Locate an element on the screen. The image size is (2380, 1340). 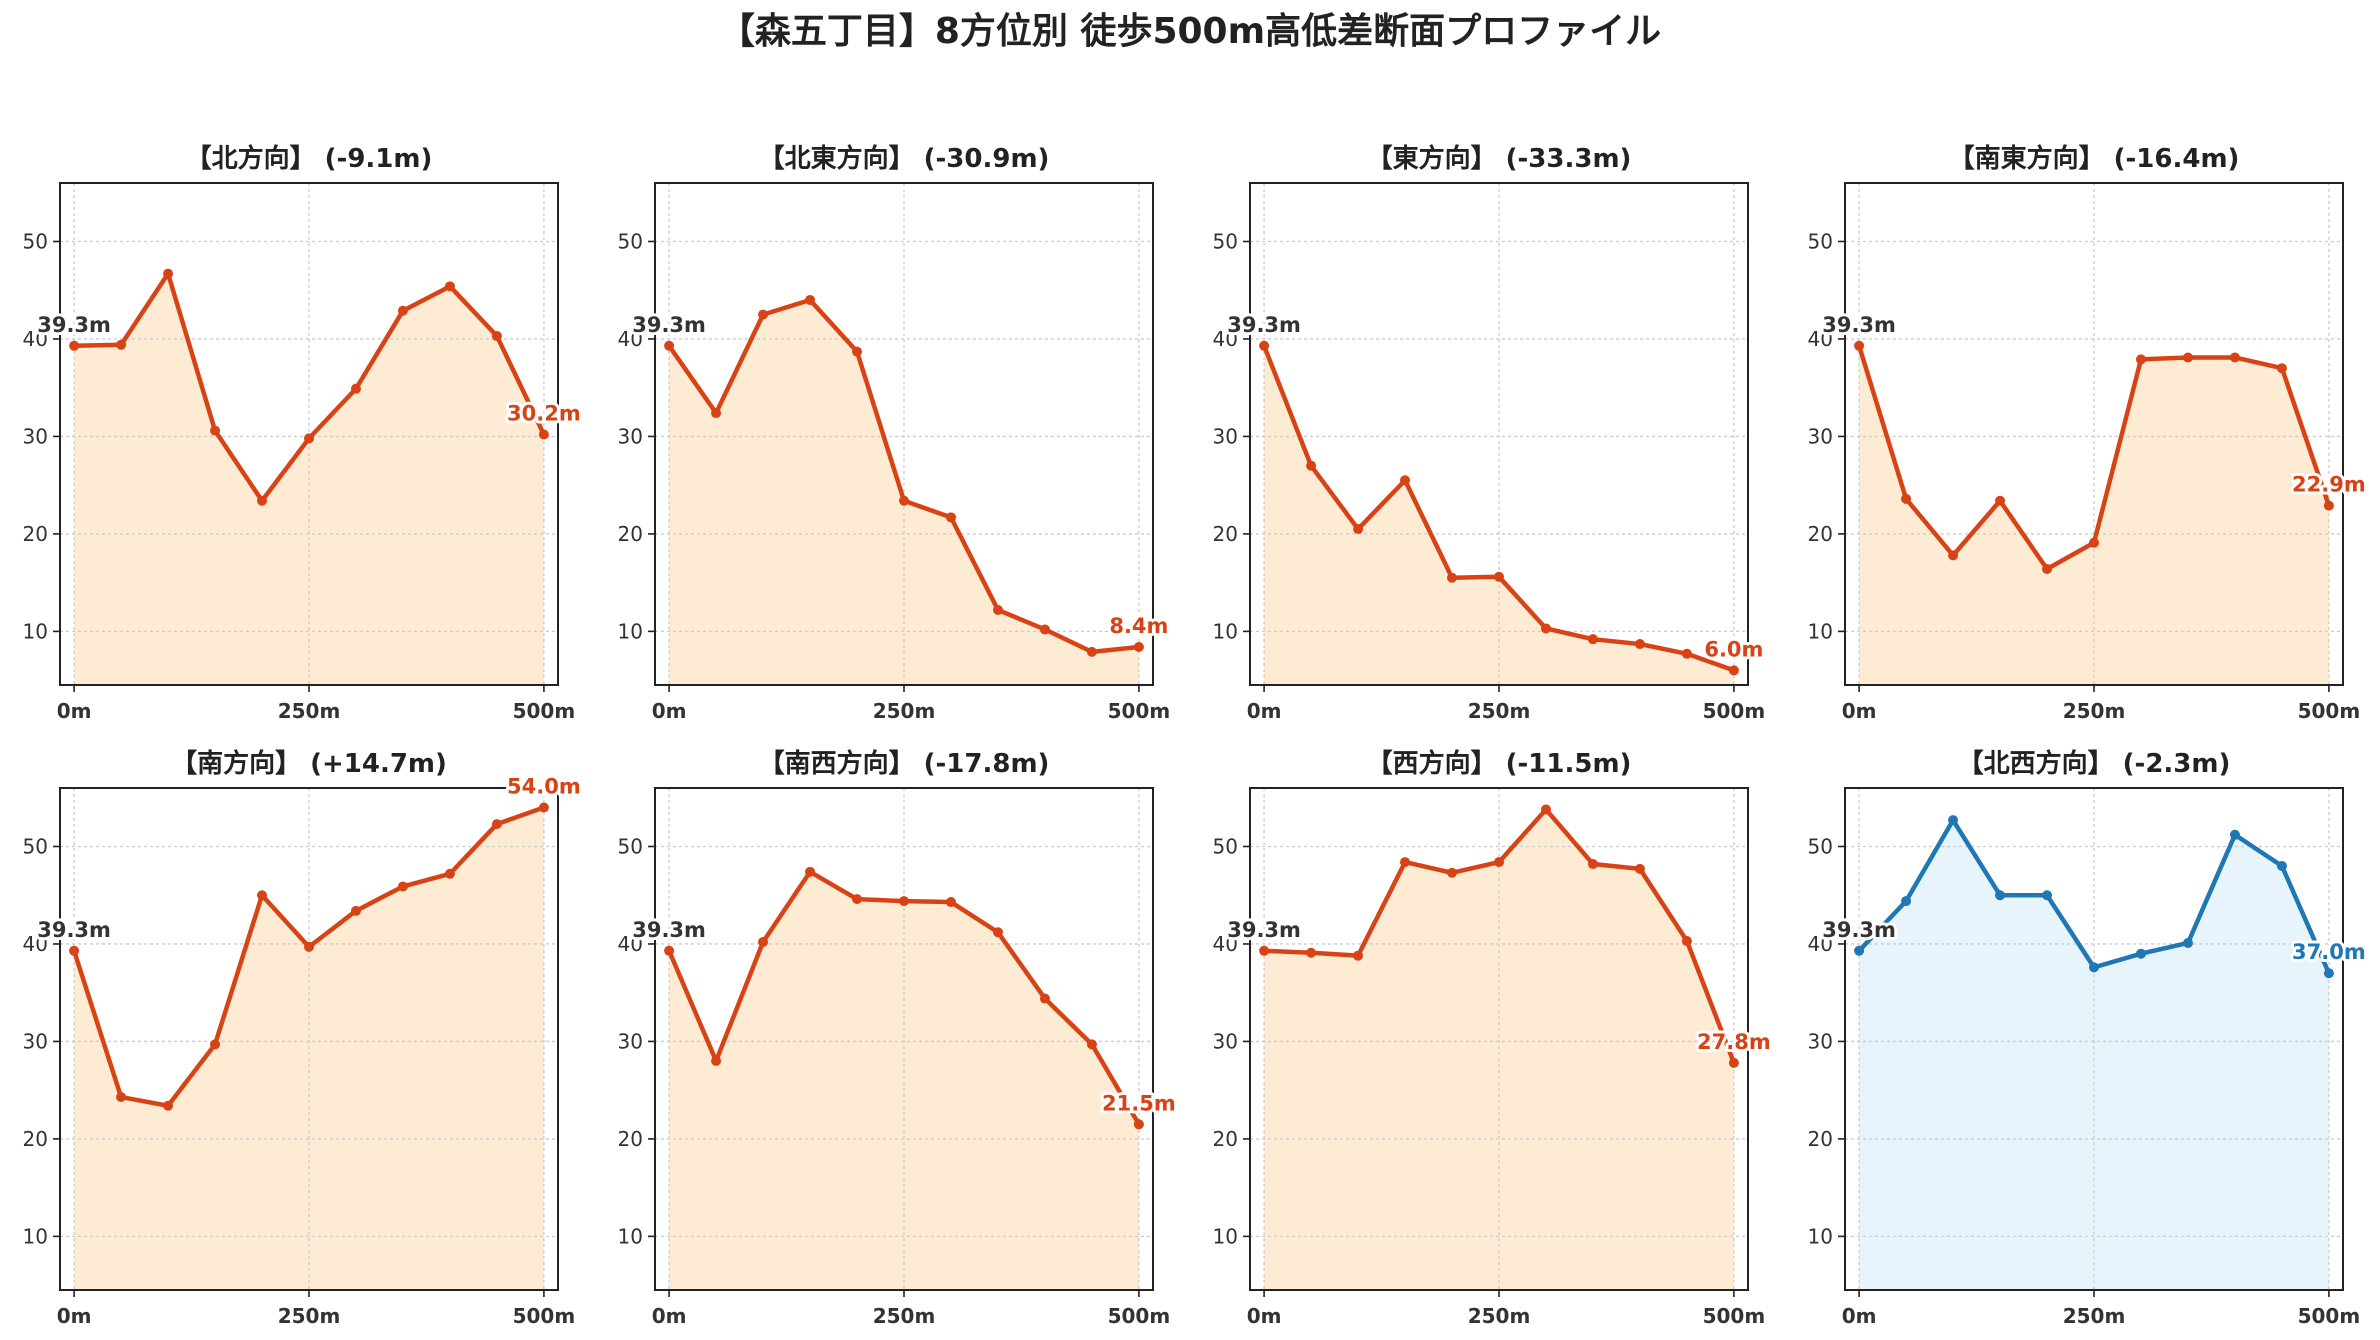
subplot-title: 【西方向】 (-11.5m) is located at coordinates (1499, 763).